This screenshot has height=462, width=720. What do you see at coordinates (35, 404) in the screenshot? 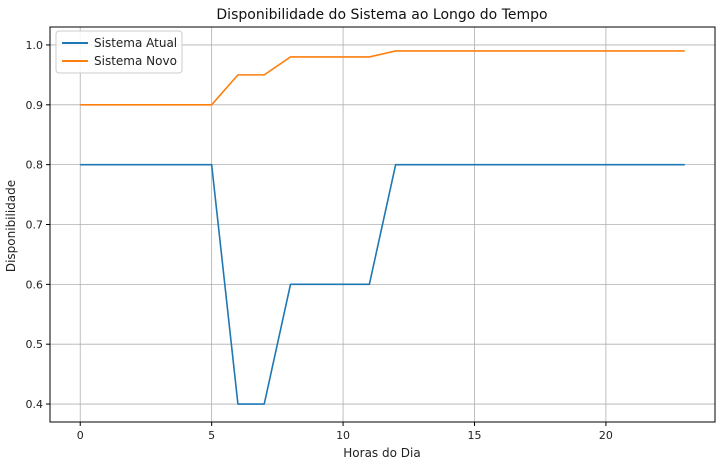
I see `y-tick-label: 0.4` at bounding box center [35, 404].